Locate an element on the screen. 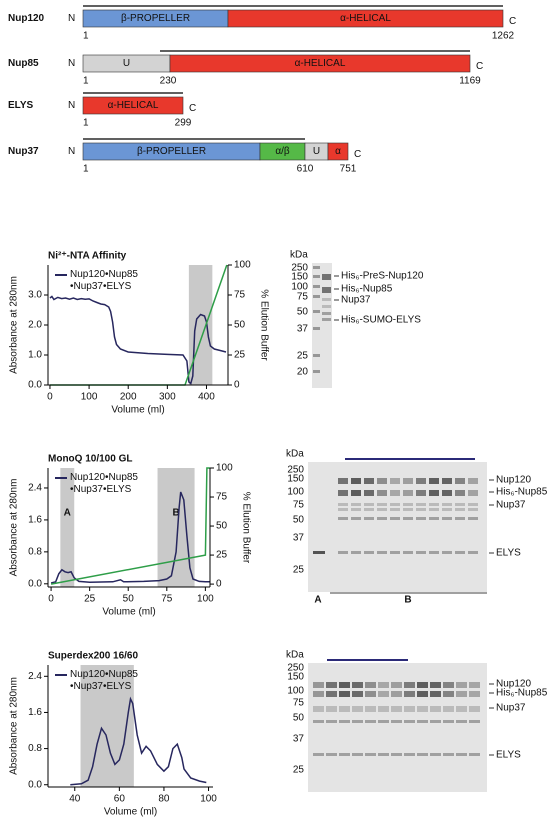 The height and width of the screenshot is (833, 550). domain-label: α-HELICAL is located at coordinates (320, 63).